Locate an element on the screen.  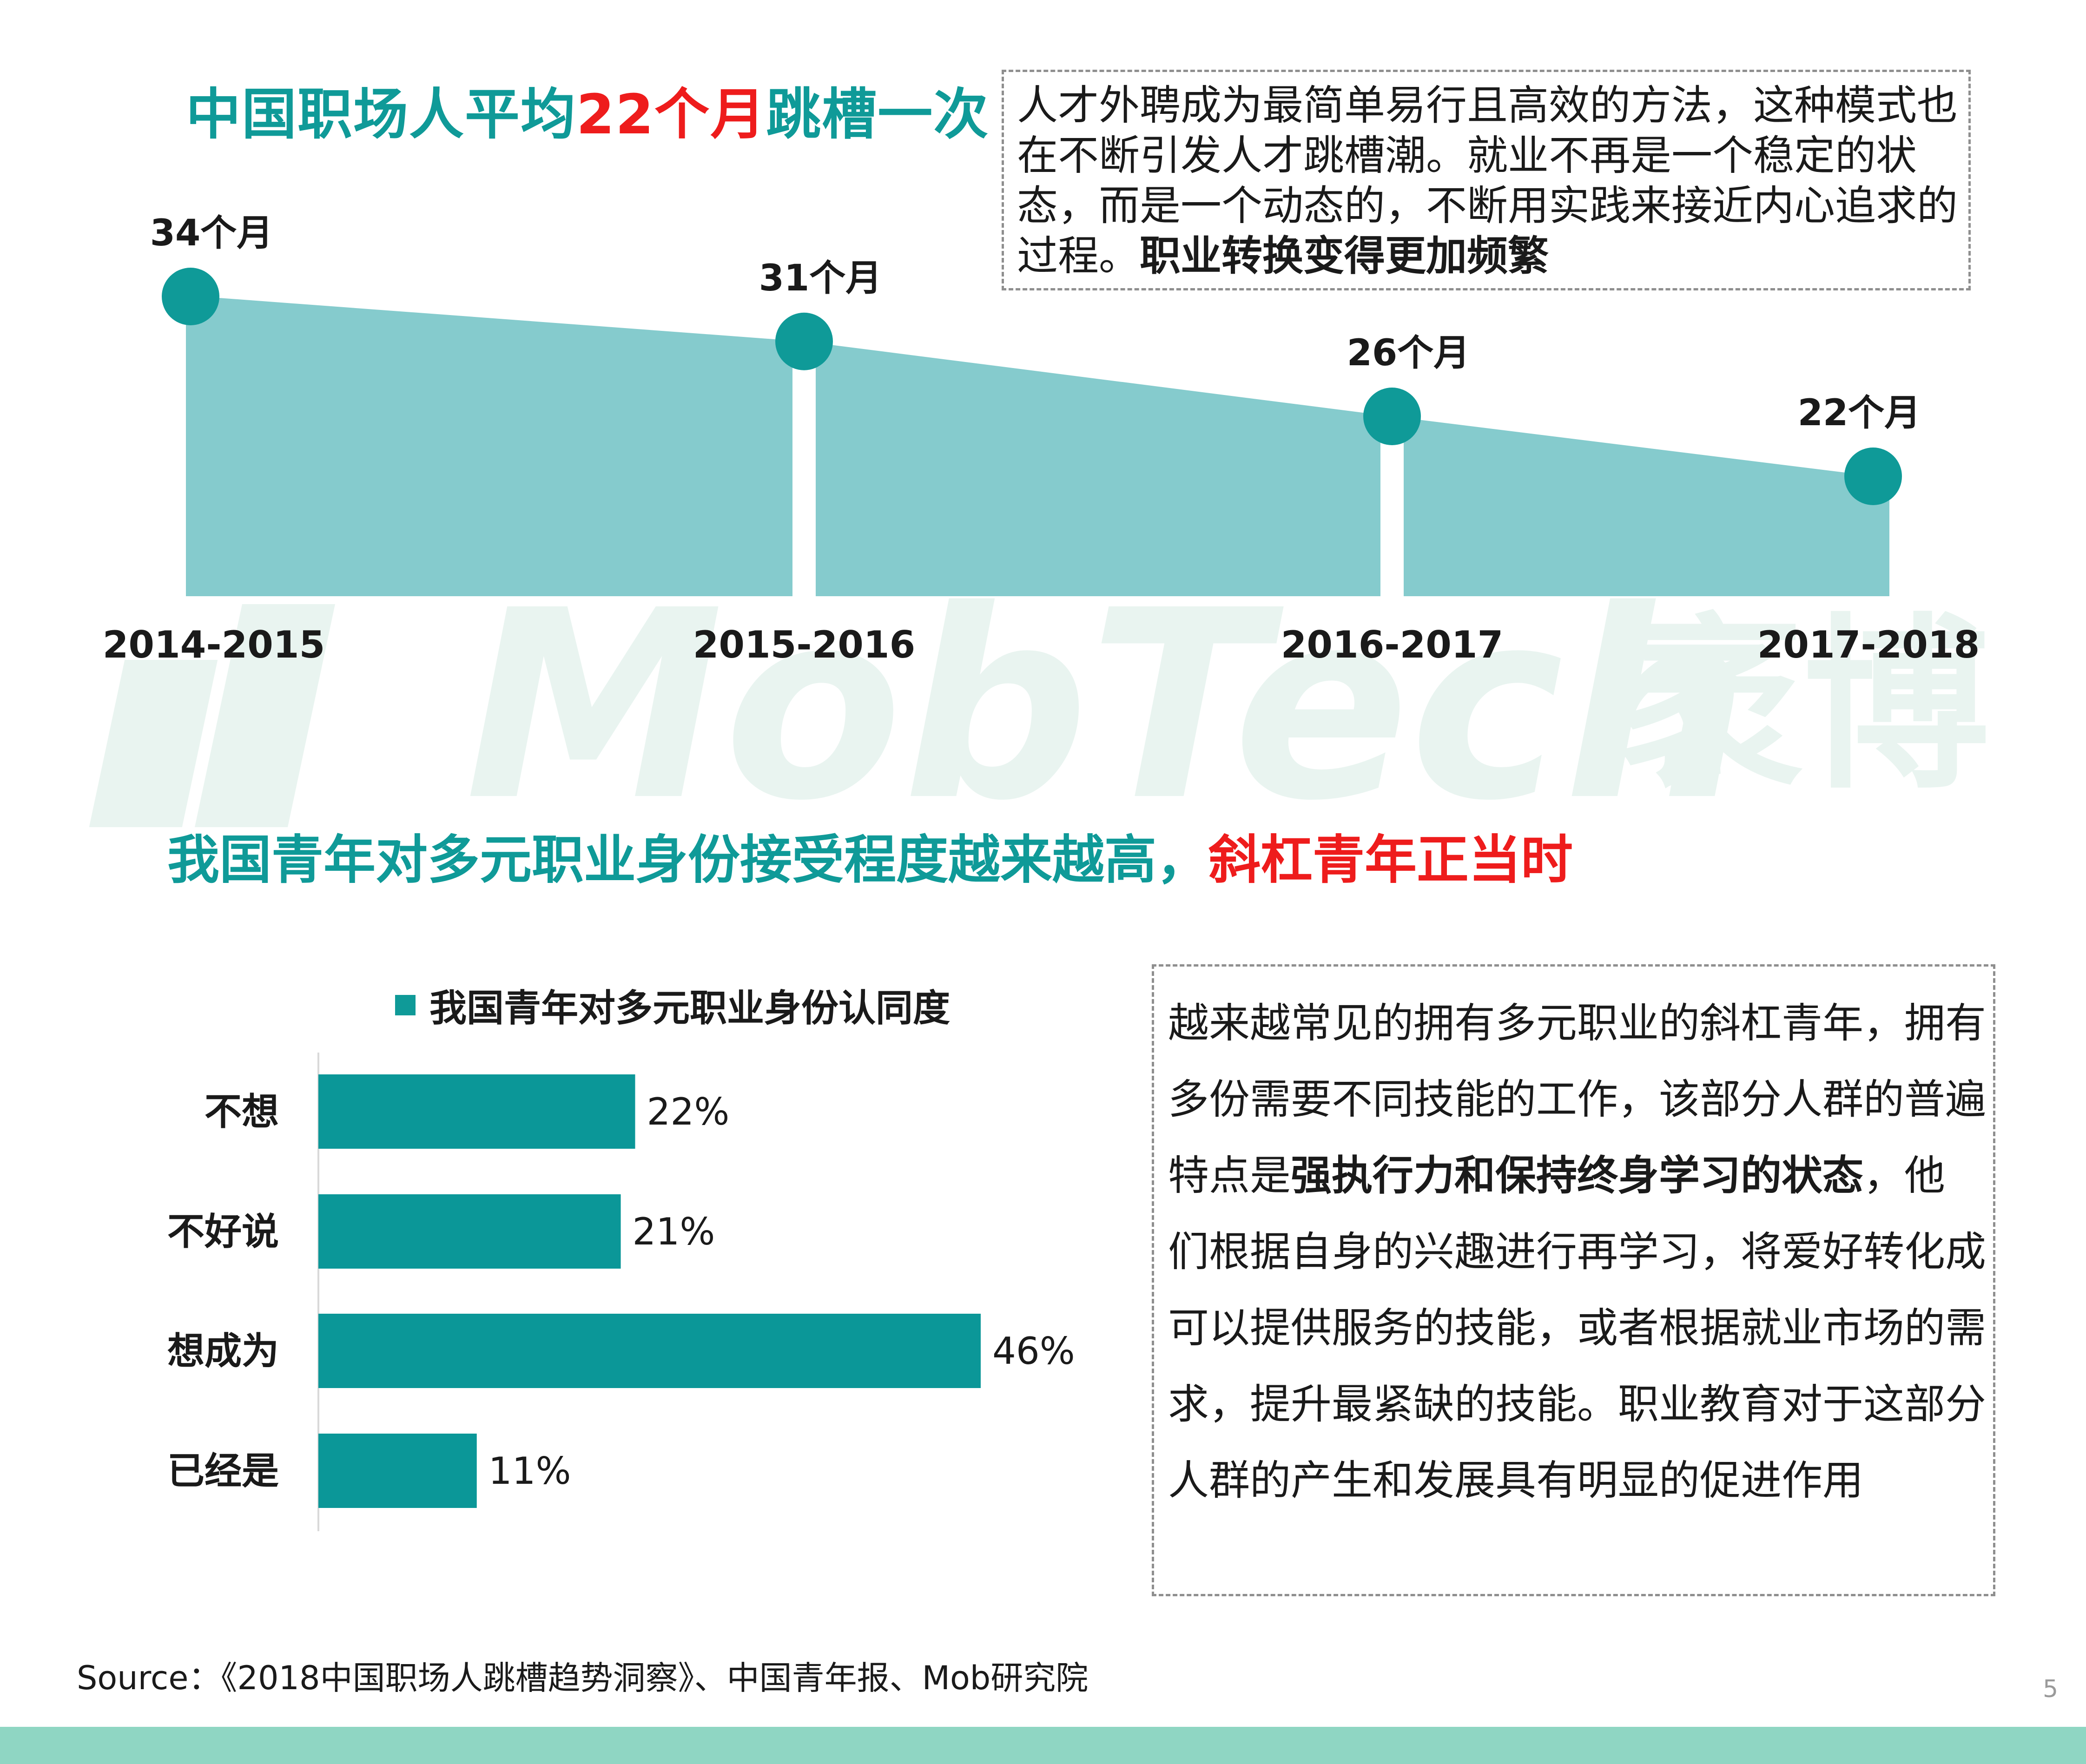
bar-value-label: 11% is located at coordinates (529, 1471).